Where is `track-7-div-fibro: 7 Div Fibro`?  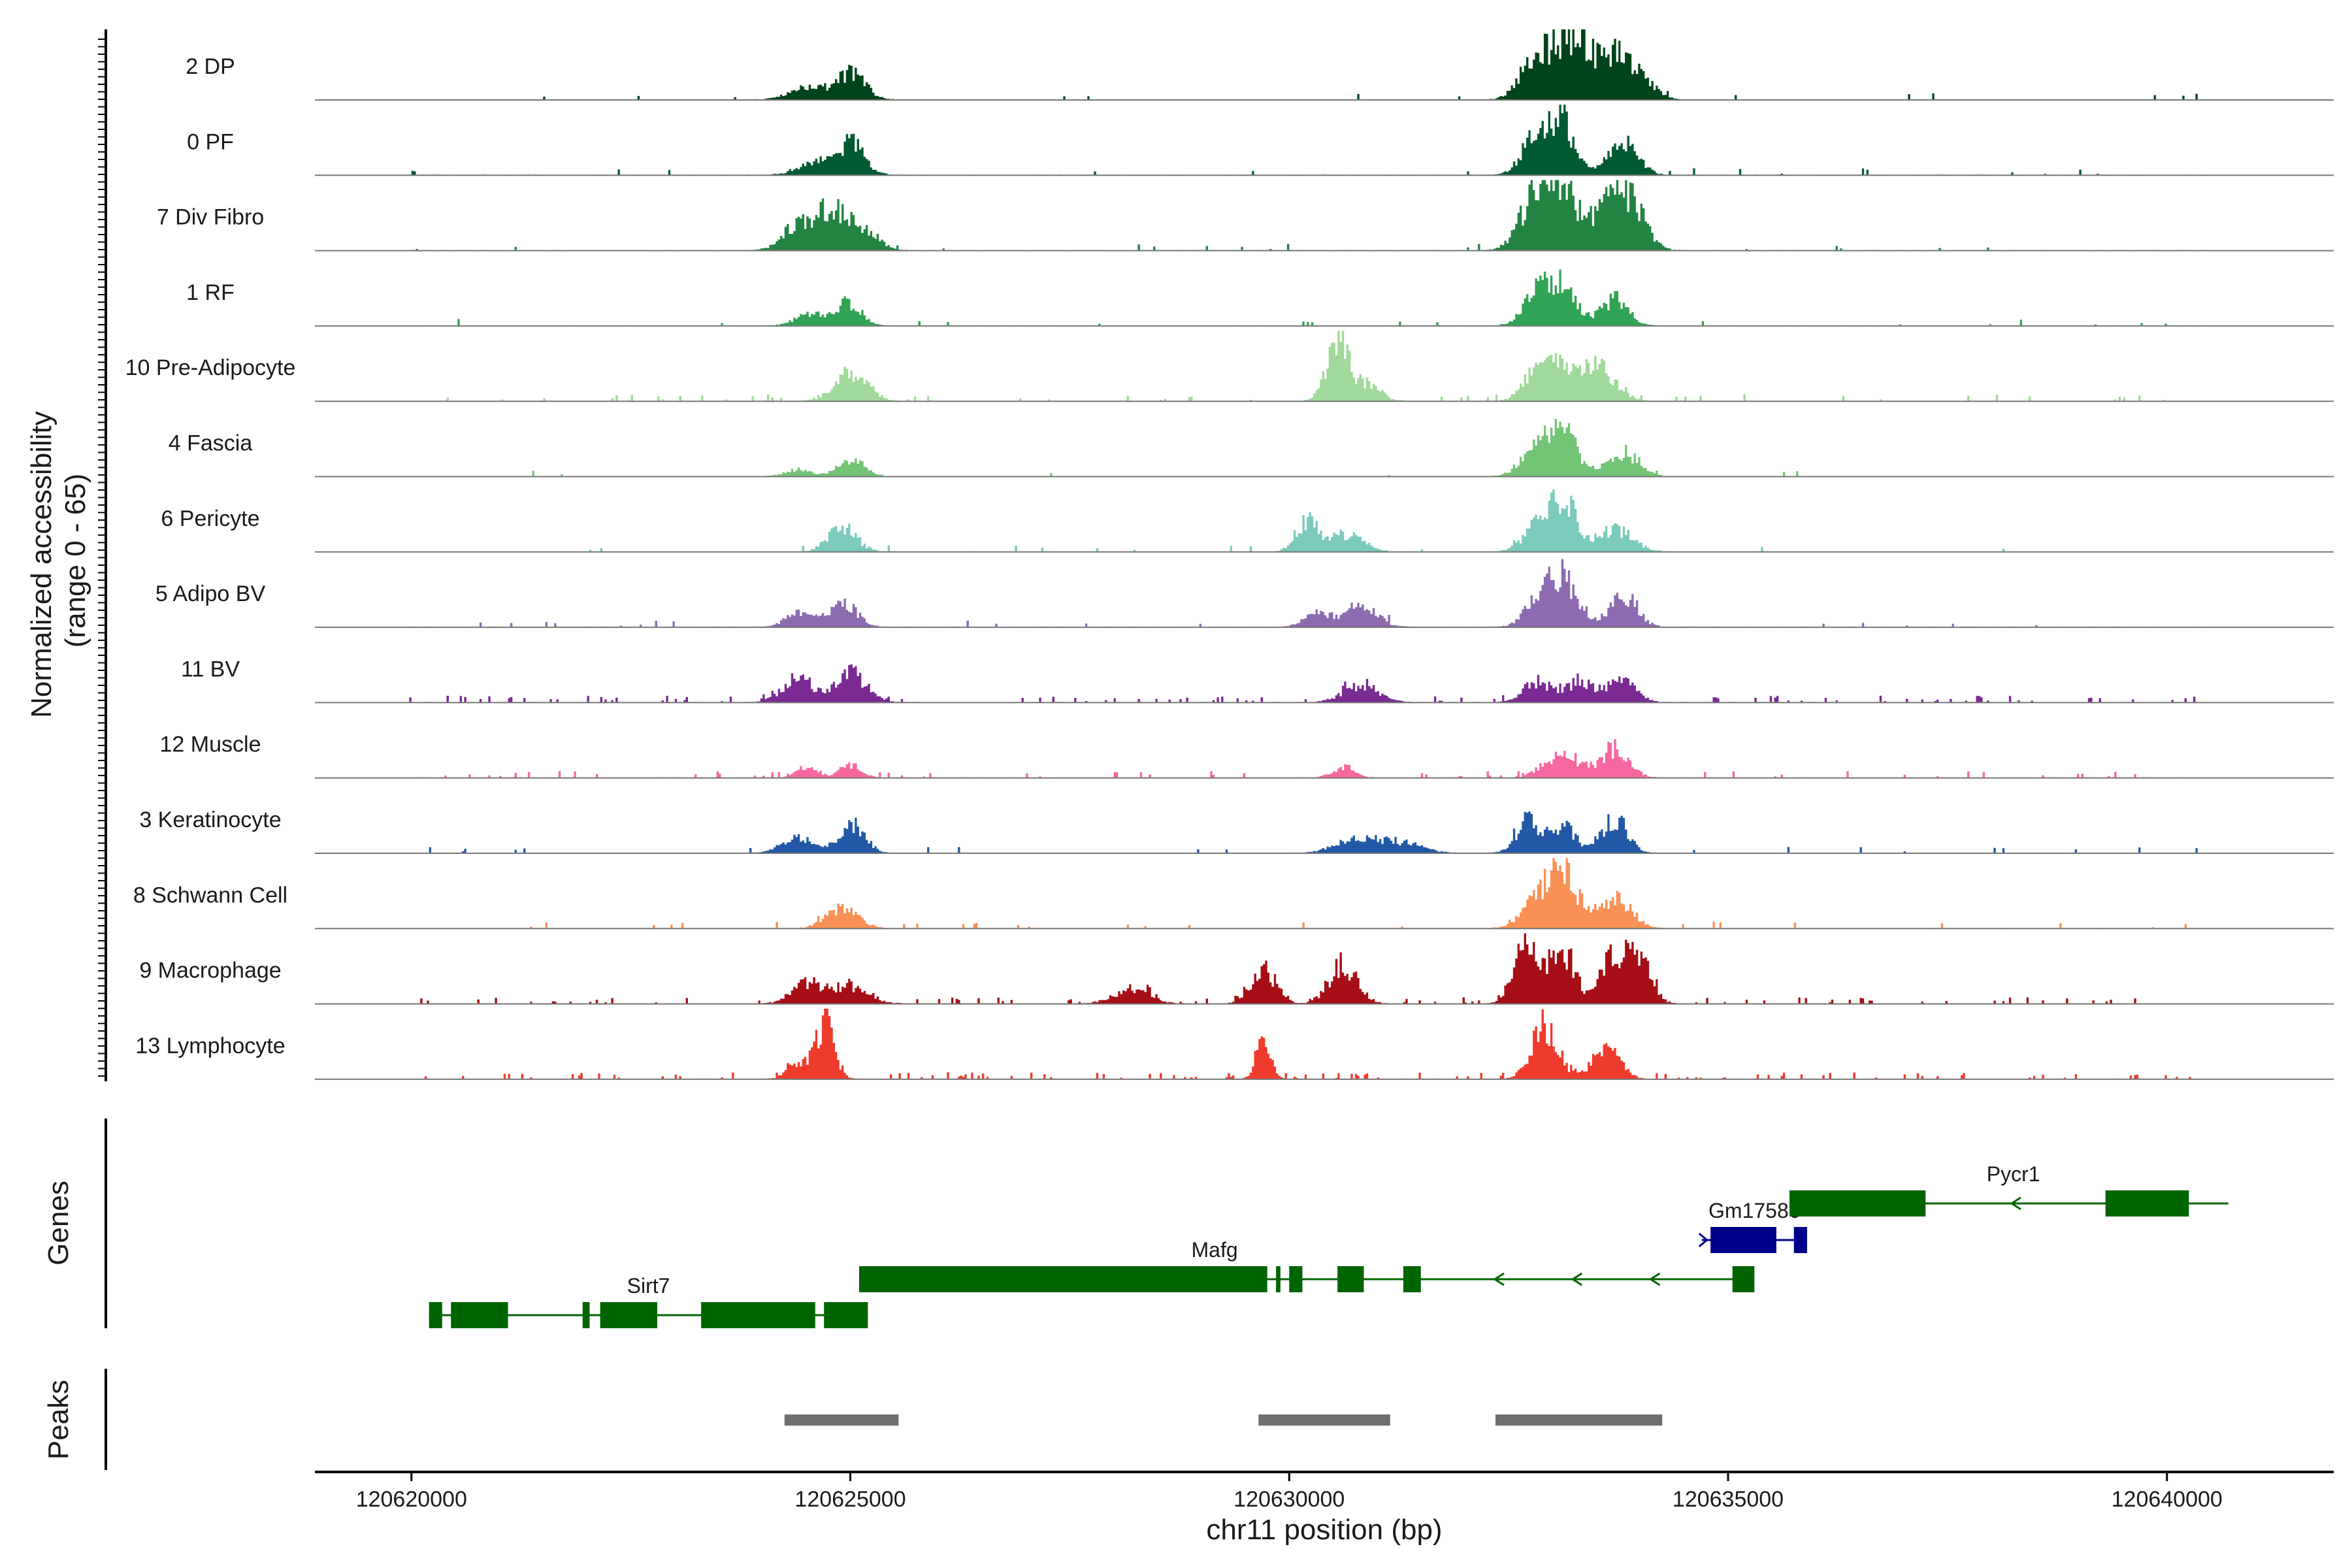
track-7-div-fibro: 7 Div Fibro is located at coordinates (1245, 216).